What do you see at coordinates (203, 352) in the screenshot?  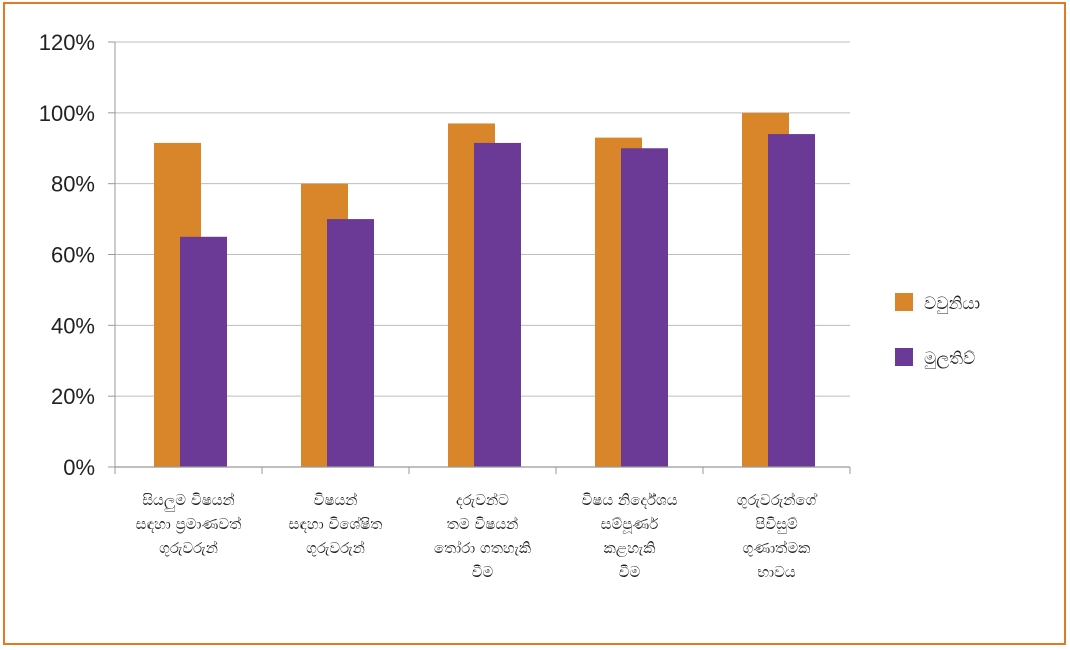 I see `bar-series1-cat0` at bounding box center [203, 352].